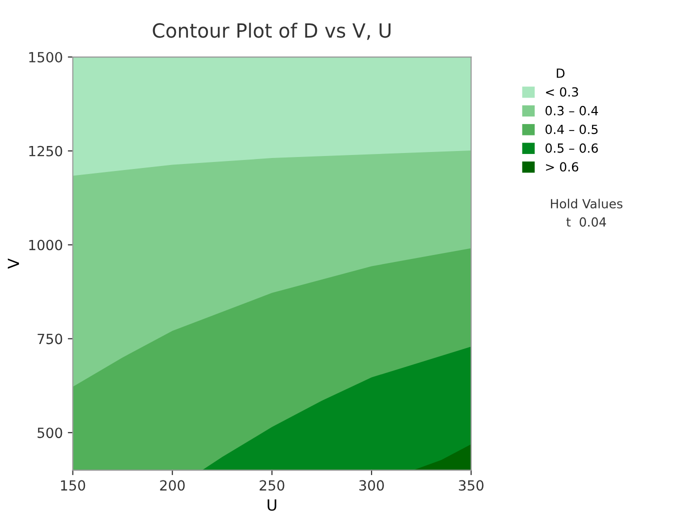 The width and height of the screenshot is (674, 523). I want to click on x-tick-label: 300, so click(371, 485).